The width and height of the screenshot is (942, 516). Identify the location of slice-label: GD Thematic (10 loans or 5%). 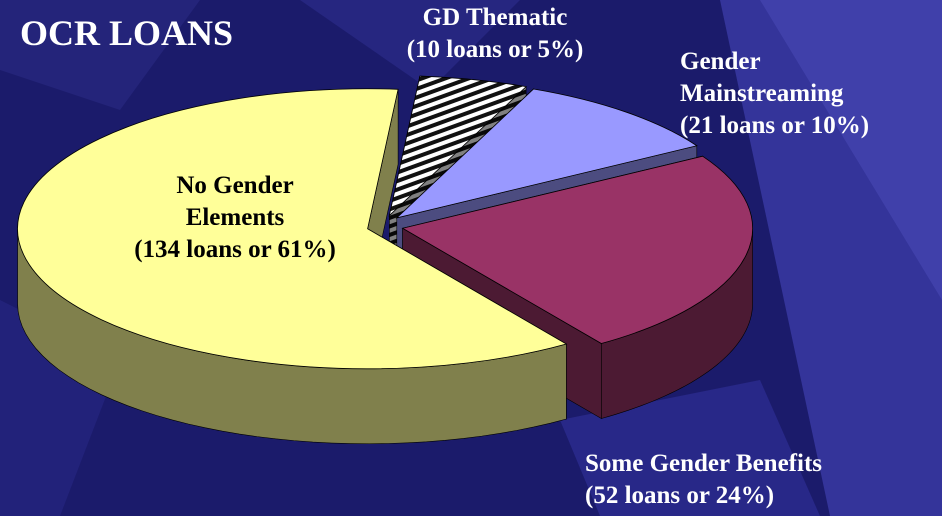
(495, 34).